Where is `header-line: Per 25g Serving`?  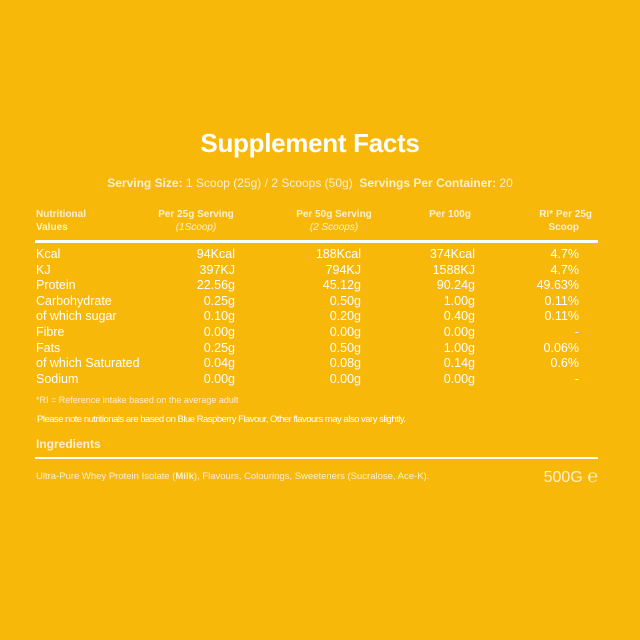
header-line: Per 25g Serving is located at coordinates (196, 214).